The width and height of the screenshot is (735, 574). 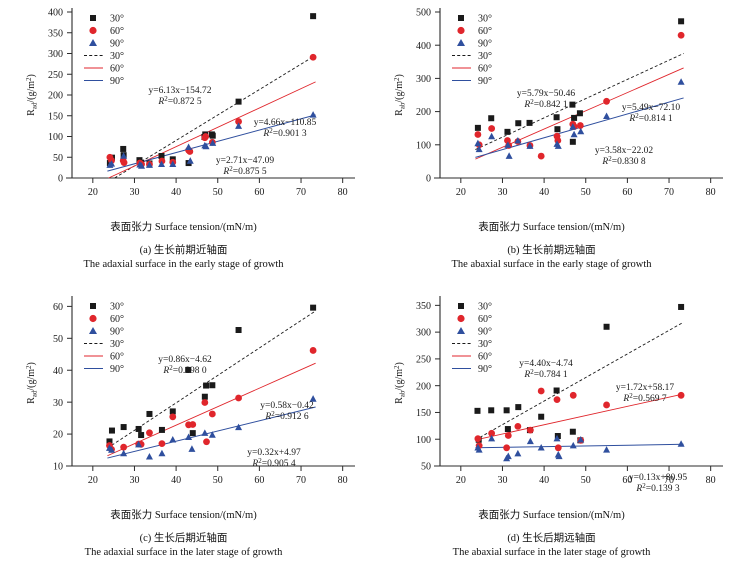 What do you see at coordinates (185, 360) in the screenshot?
I see `equation-30°: y=0.86x−4.62` at bounding box center [185, 360].